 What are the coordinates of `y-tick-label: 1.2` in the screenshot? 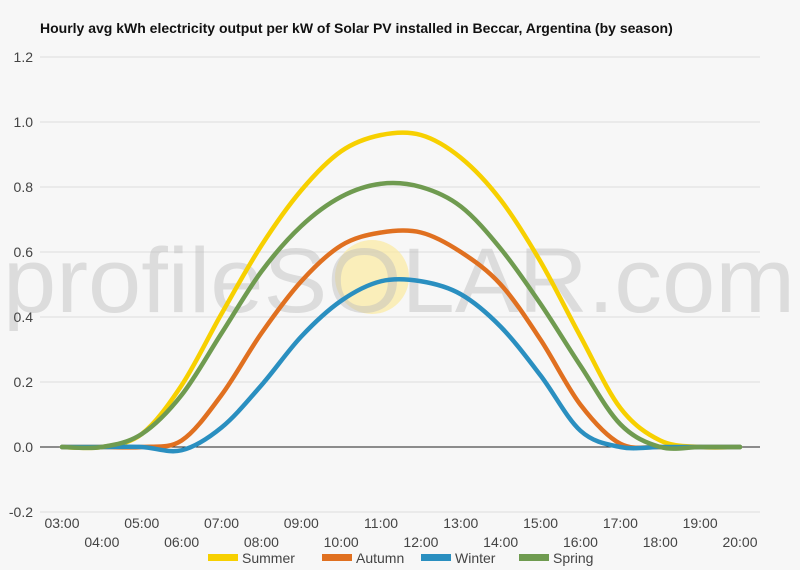 It's located at (24, 57).